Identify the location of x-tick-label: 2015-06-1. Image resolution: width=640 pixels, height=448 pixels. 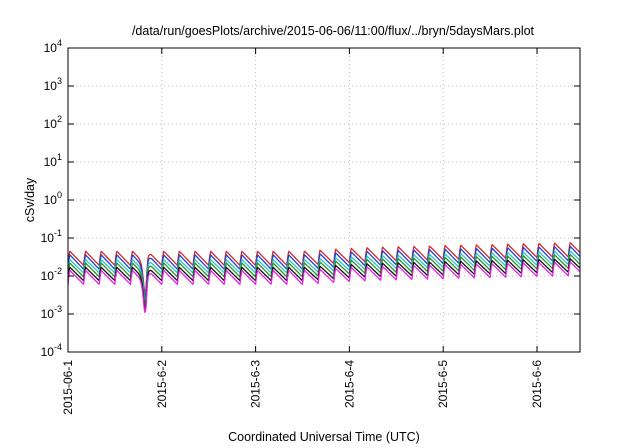
(68, 387).